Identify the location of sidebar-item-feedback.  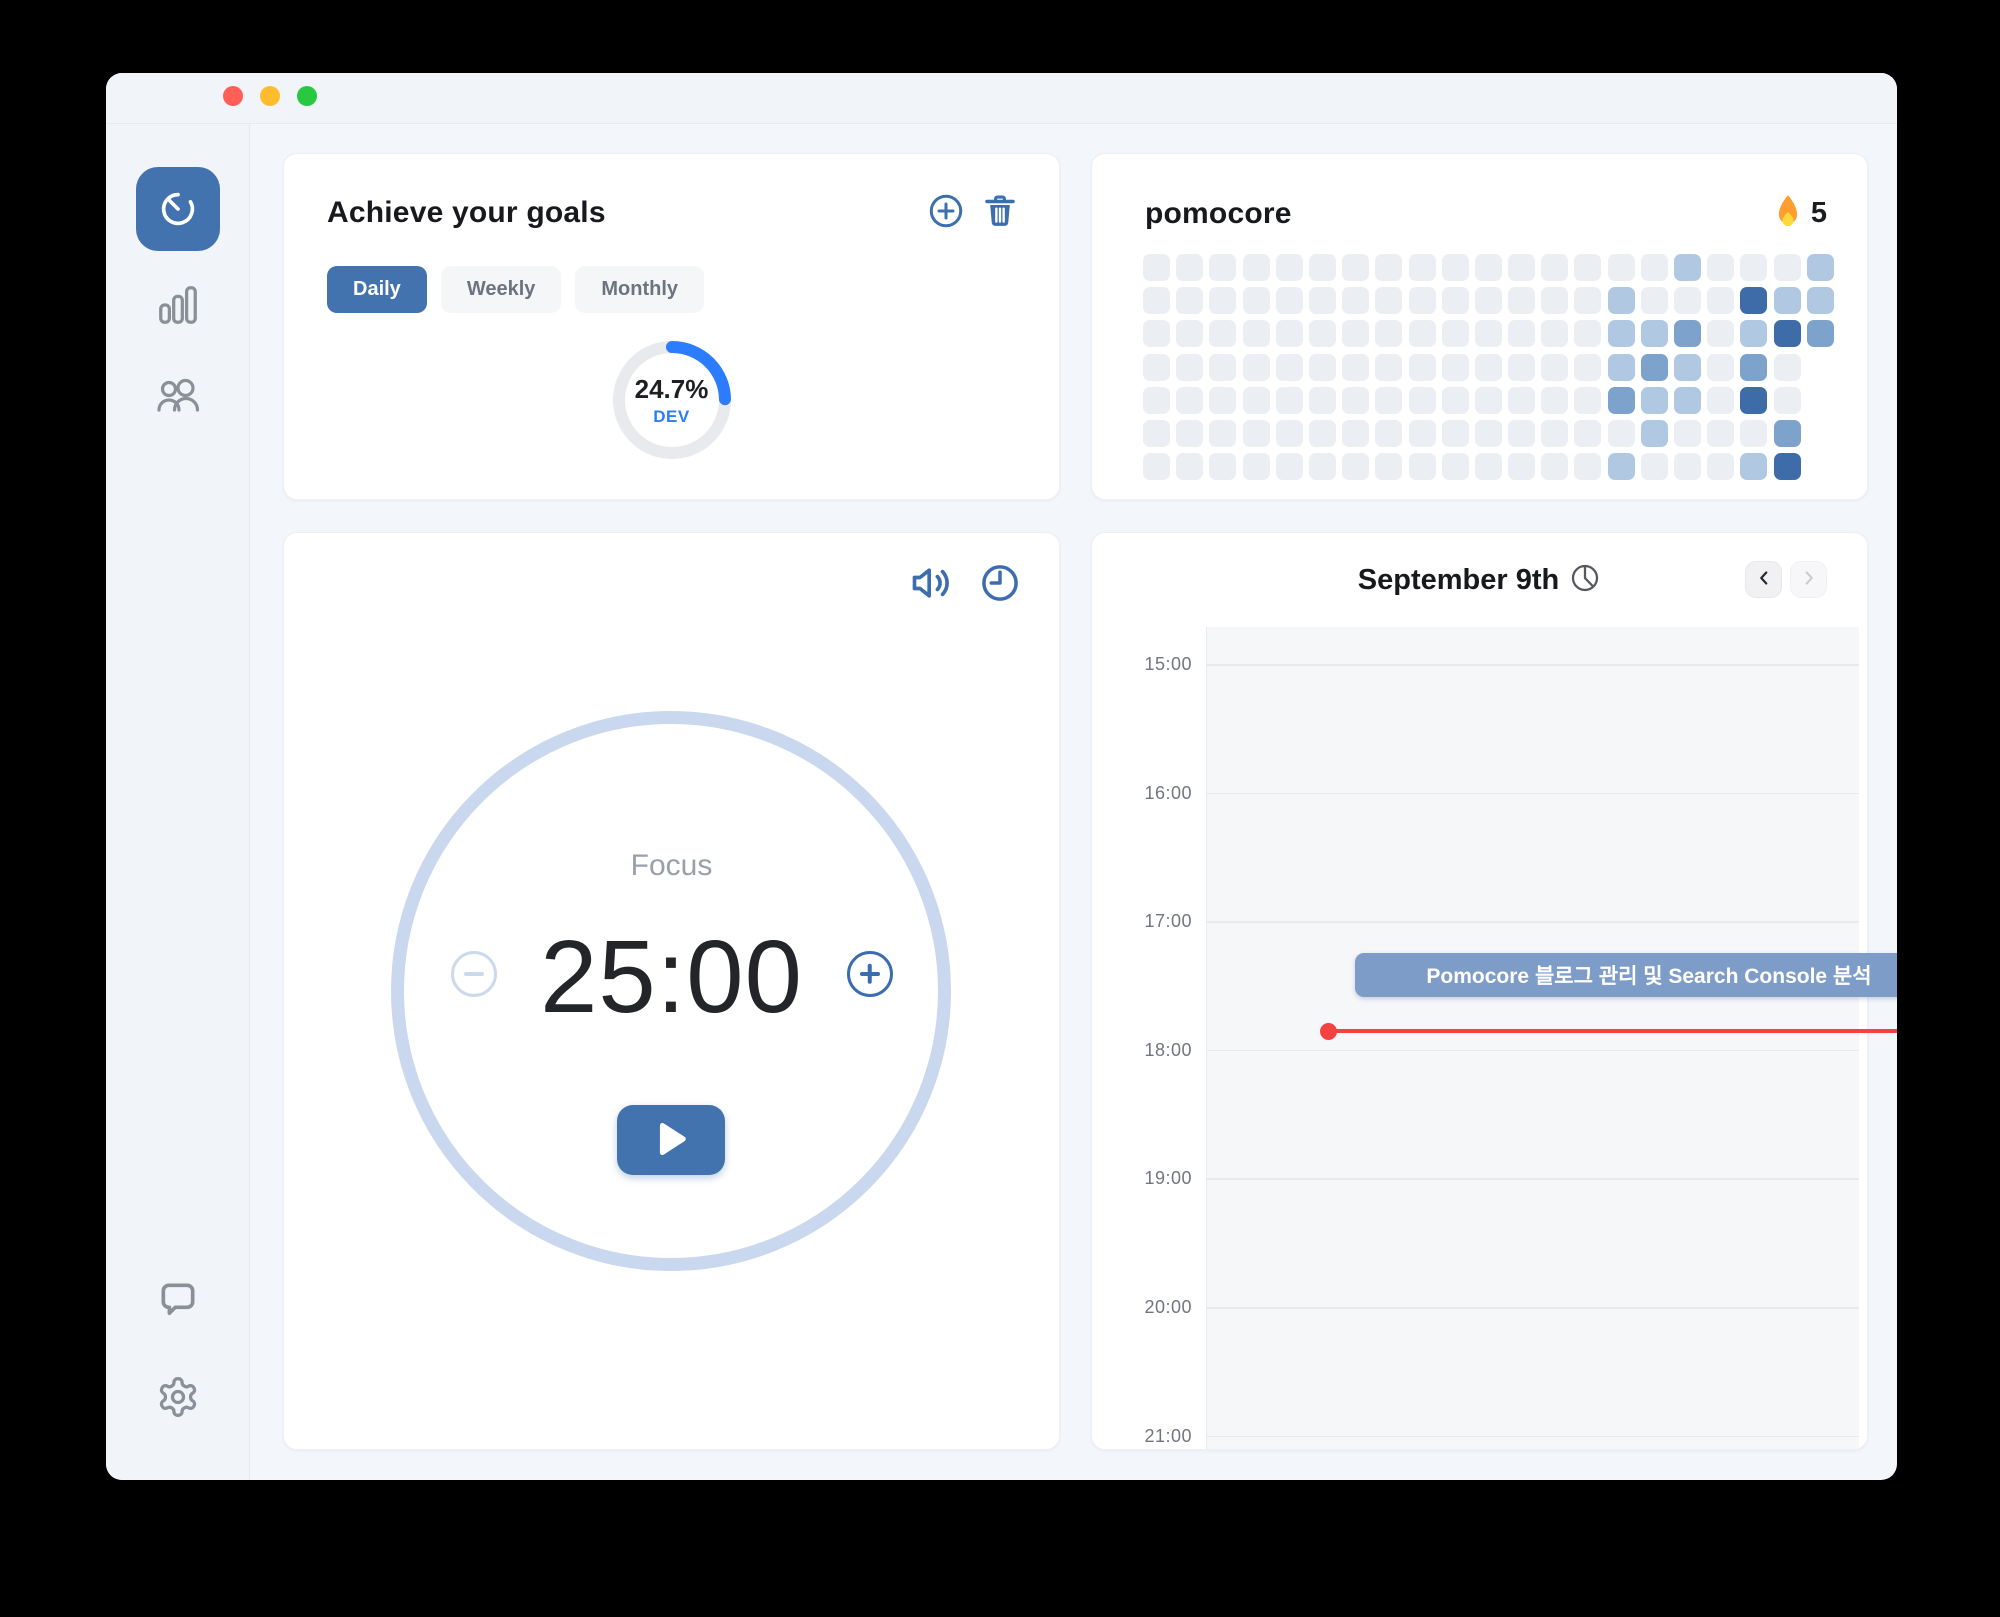
(178, 1300).